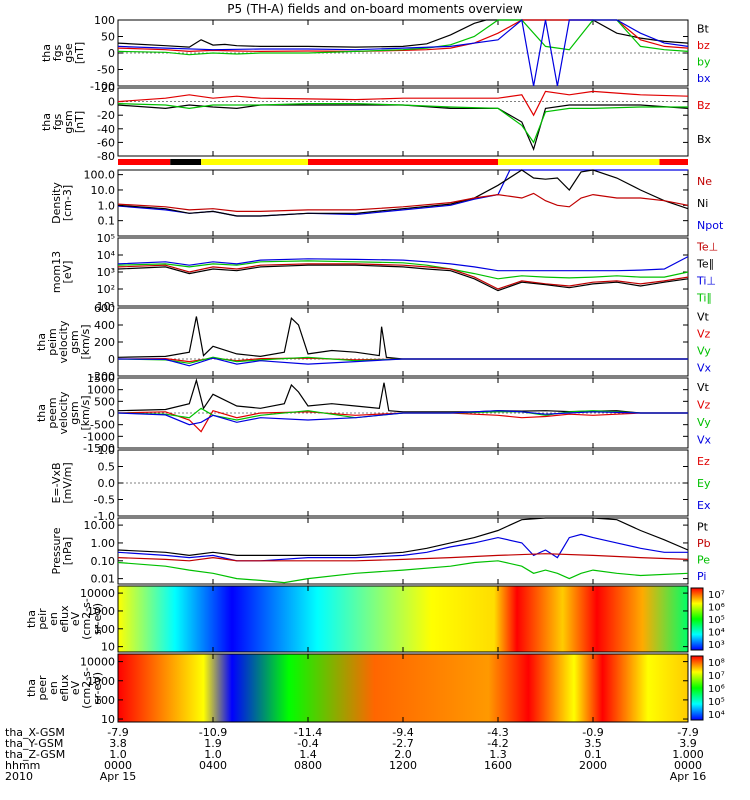 The width and height of the screenshot is (750, 800). I want to click on colorbar-tick-label: 10⁸, so click(716, 663).